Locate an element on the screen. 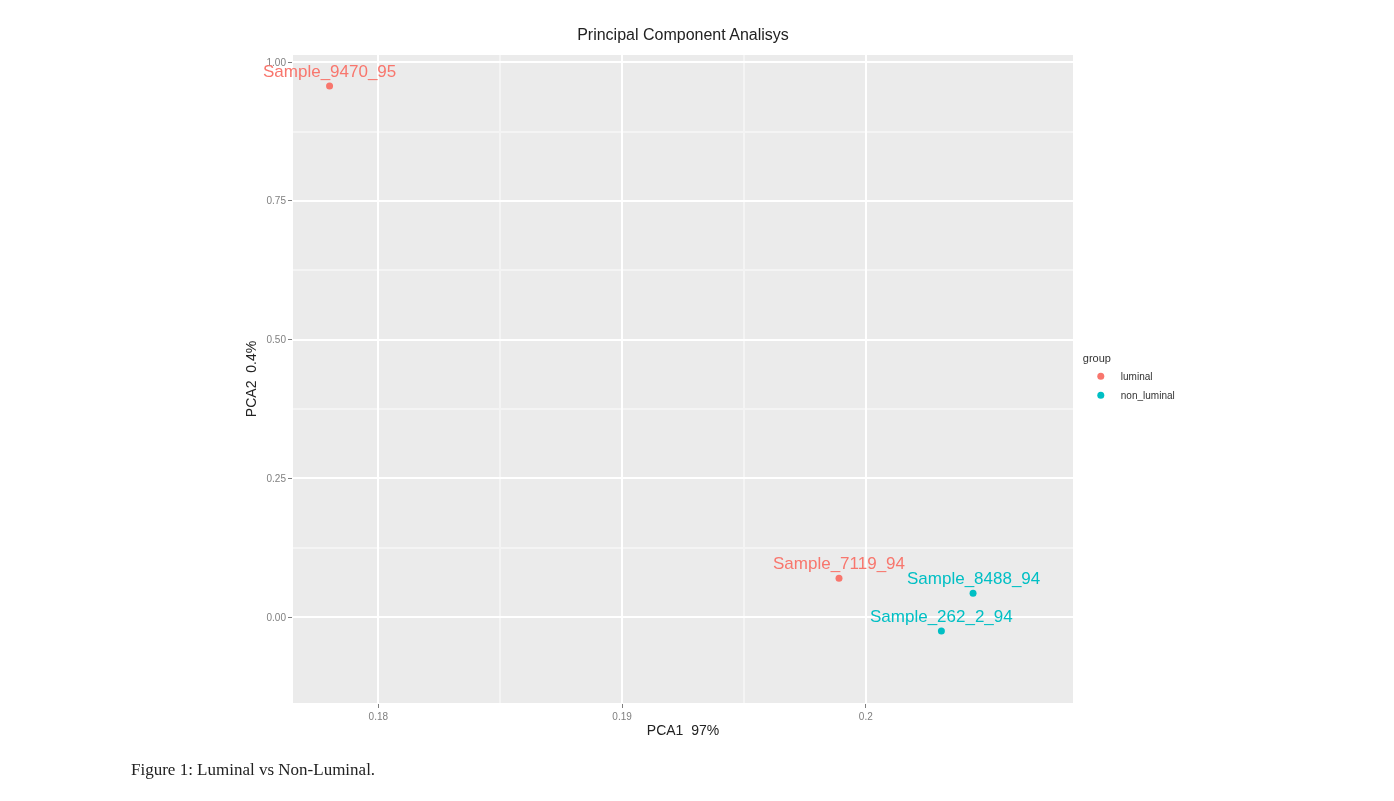 Image resolution: width=1394 pixels, height=801 pixels. x-tick-label: 0.18 is located at coordinates (378, 716).